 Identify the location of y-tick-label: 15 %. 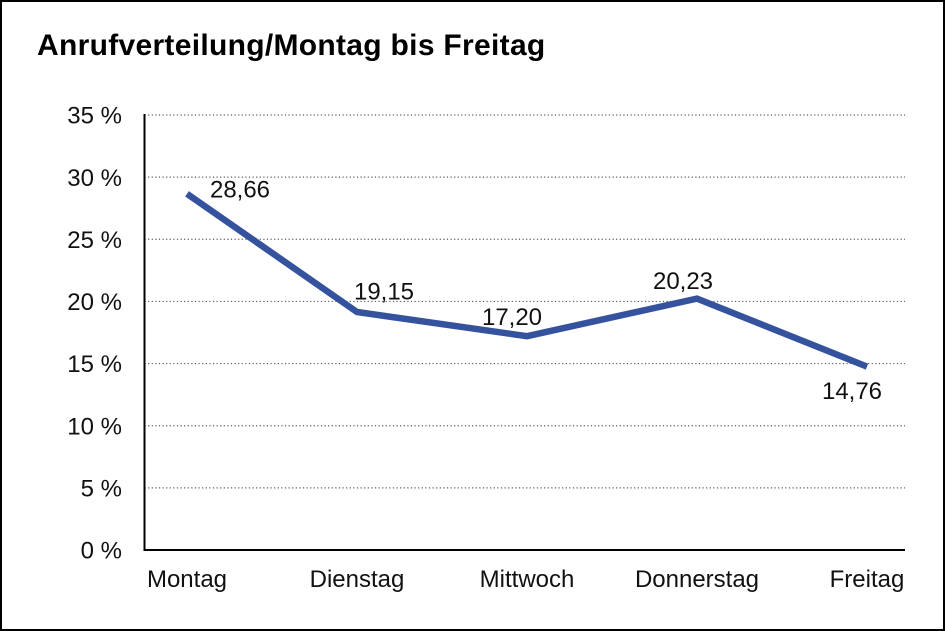
(94, 364).